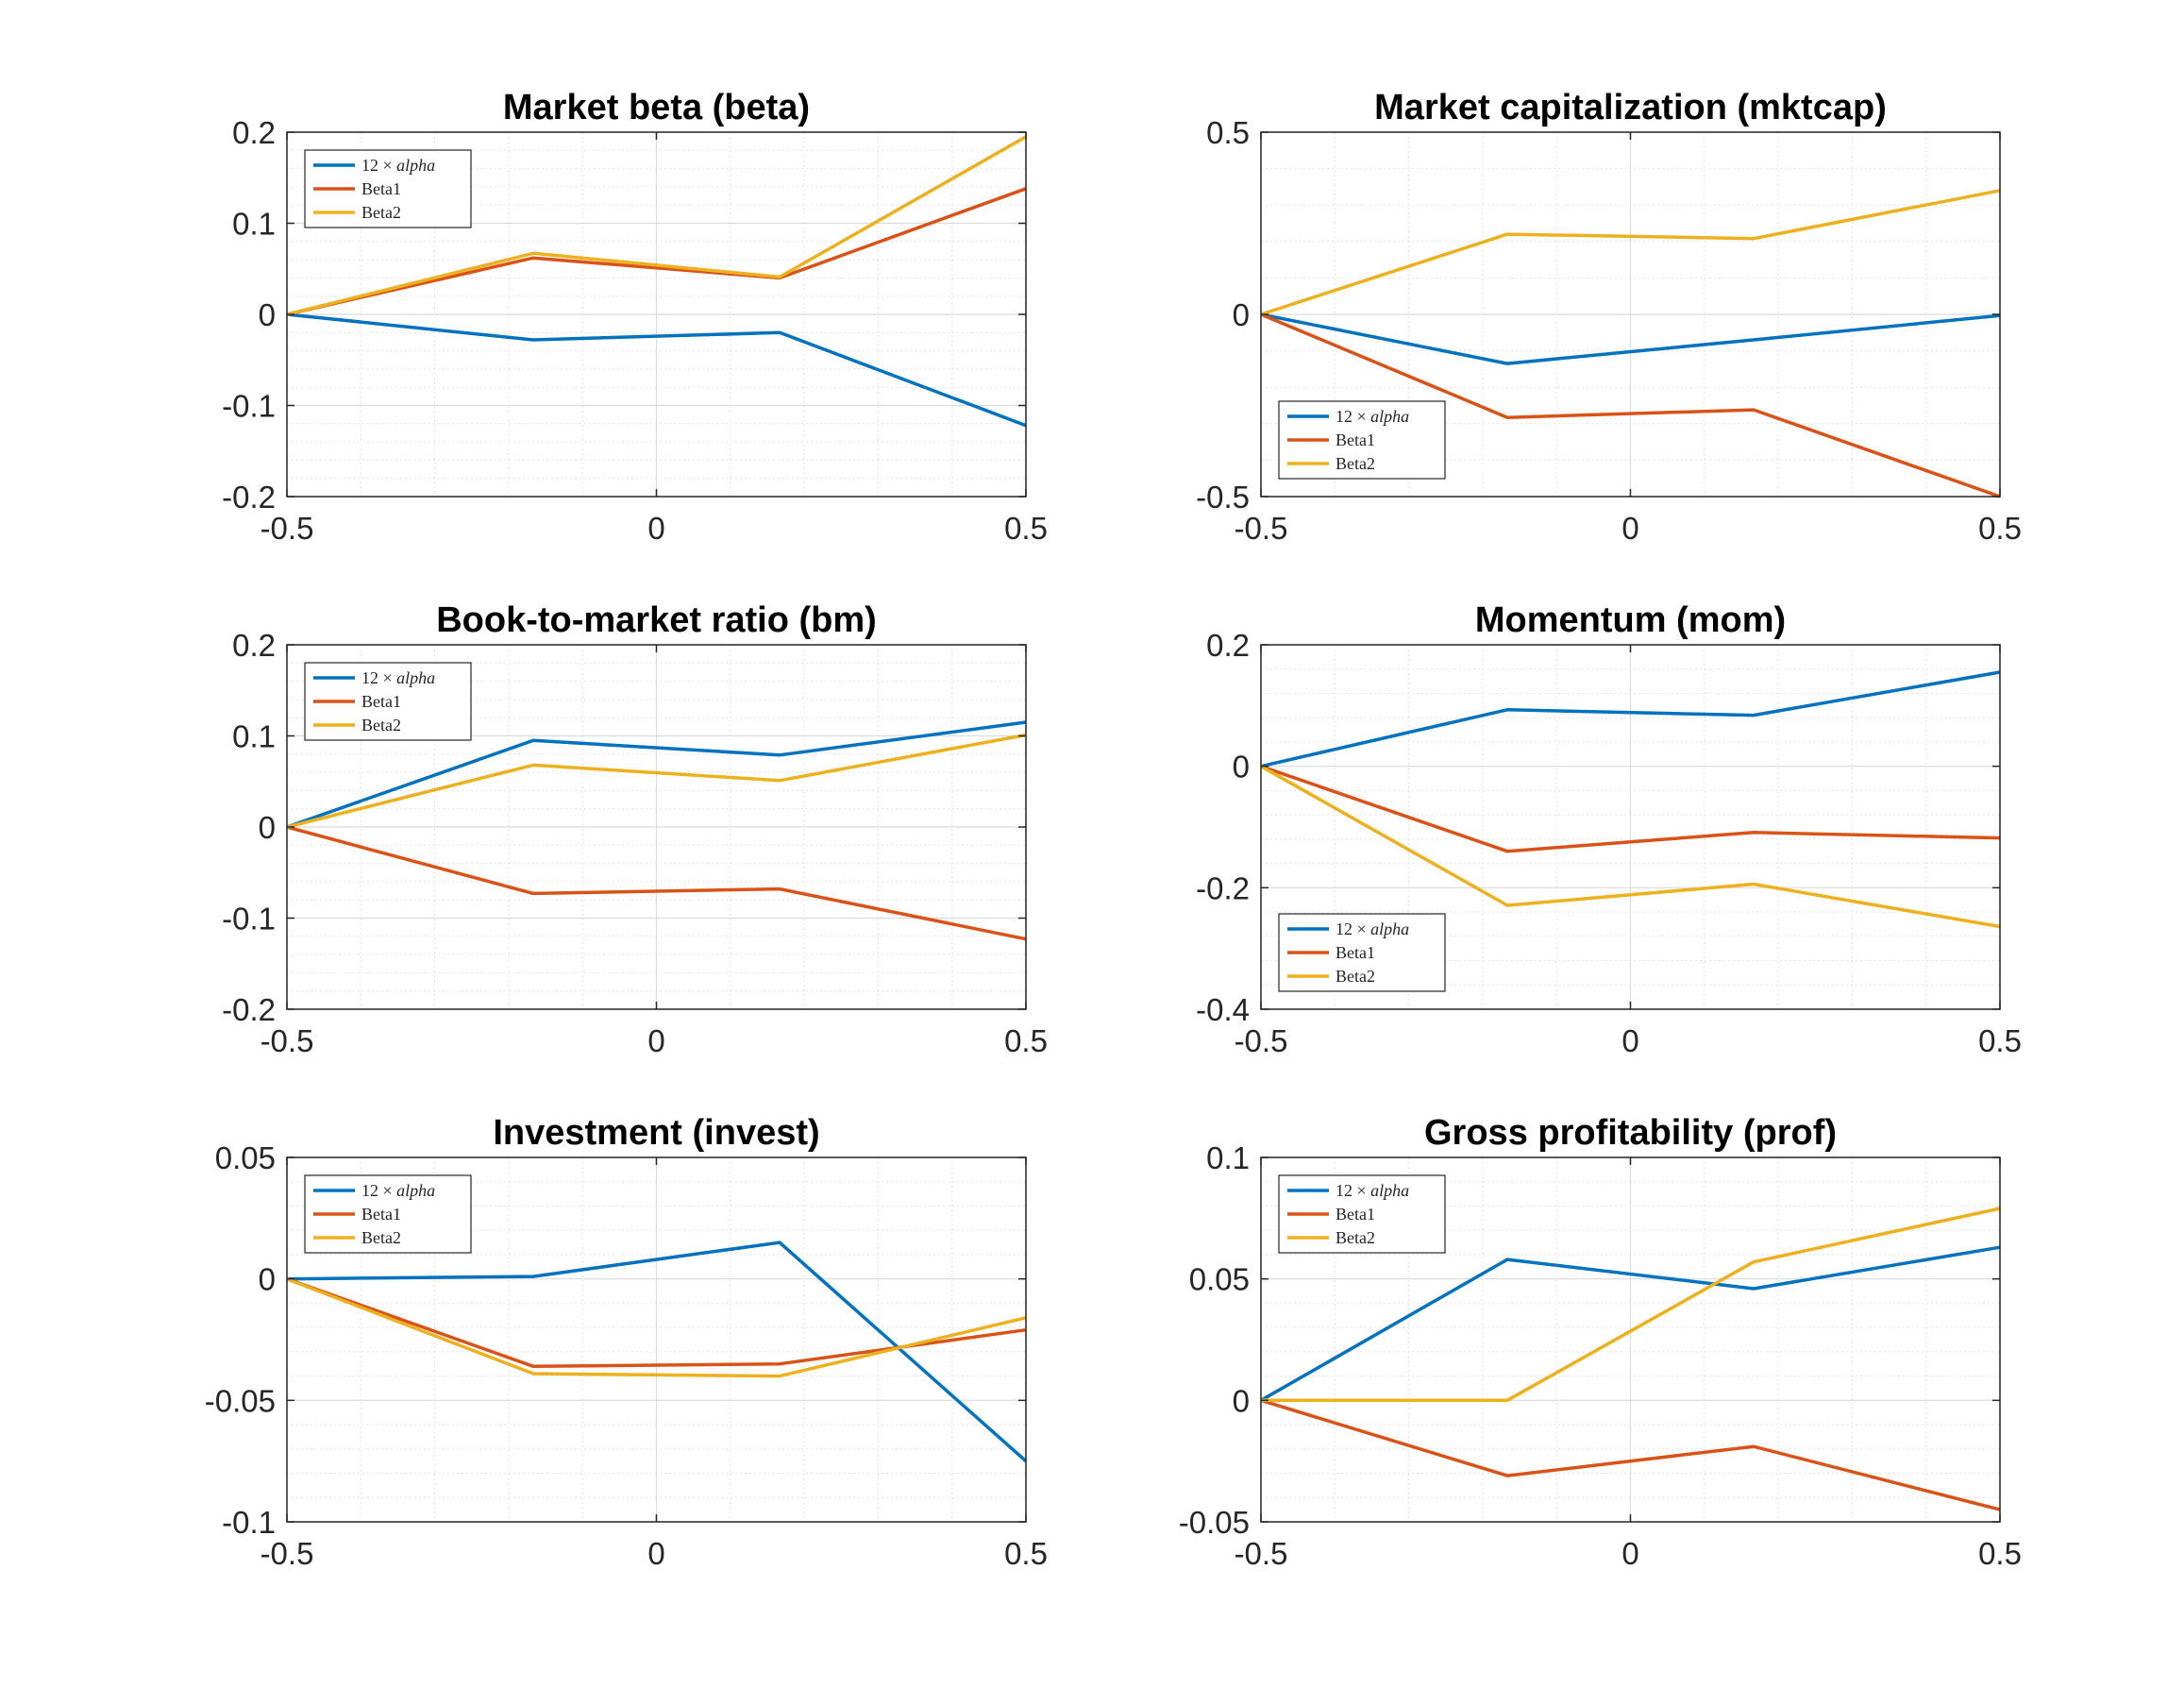 This screenshot has height=1688, width=2184. What do you see at coordinates (1223, 1009) in the screenshot?
I see `y-tick-label: -0.4` at bounding box center [1223, 1009].